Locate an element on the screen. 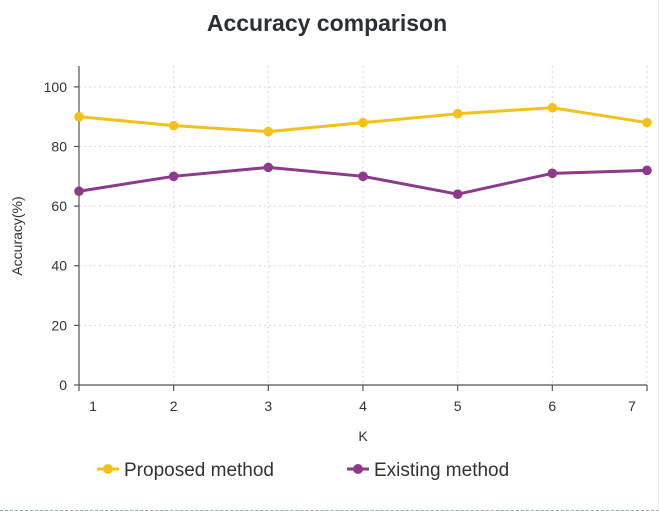 Image resolution: width=659 pixels, height=511 pixels. x-axis-label: K is located at coordinates (363, 436).